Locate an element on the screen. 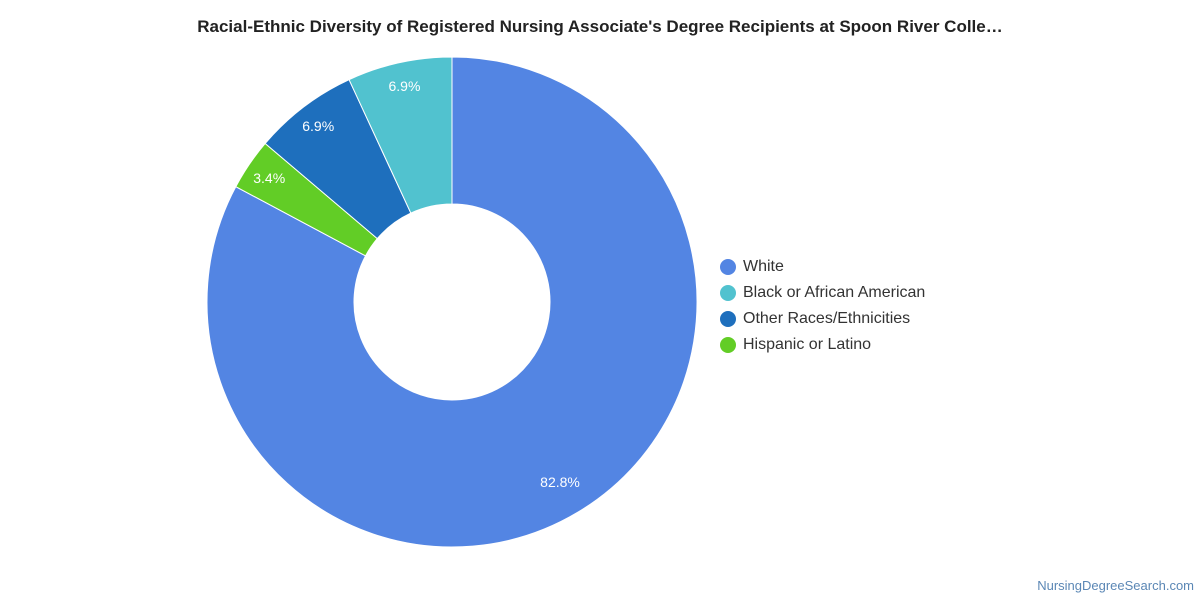 The width and height of the screenshot is (1200, 600). data-label-other-races-ethnicities: 6.9% is located at coordinates (318, 126).